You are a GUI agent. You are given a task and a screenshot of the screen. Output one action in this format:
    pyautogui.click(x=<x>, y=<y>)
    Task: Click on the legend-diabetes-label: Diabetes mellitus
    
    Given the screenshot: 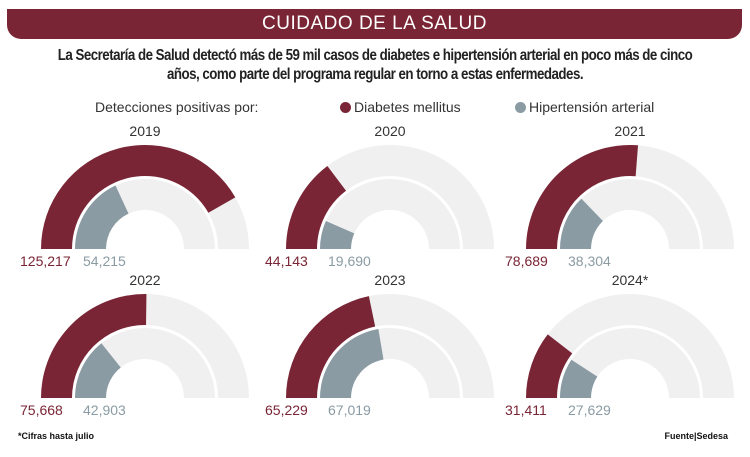 What is the action you would take?
    pyautogui.click(x=407, y=107)
    